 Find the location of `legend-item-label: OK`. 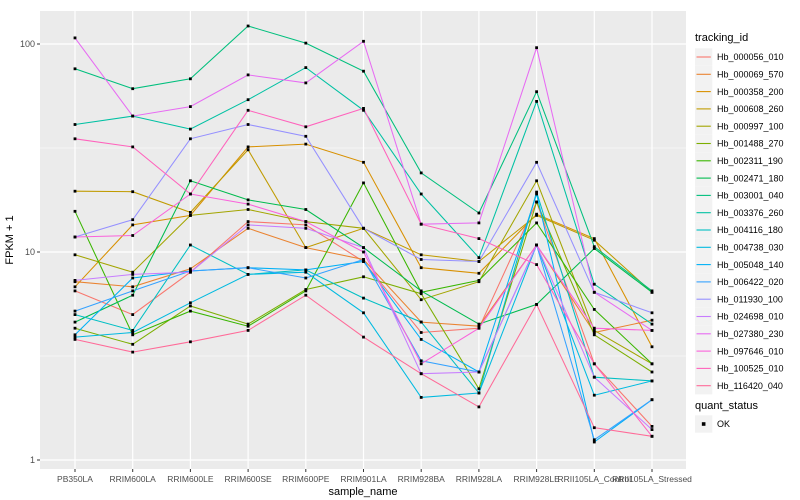

legend-item-label: OK is located at coordinates (723, 424).